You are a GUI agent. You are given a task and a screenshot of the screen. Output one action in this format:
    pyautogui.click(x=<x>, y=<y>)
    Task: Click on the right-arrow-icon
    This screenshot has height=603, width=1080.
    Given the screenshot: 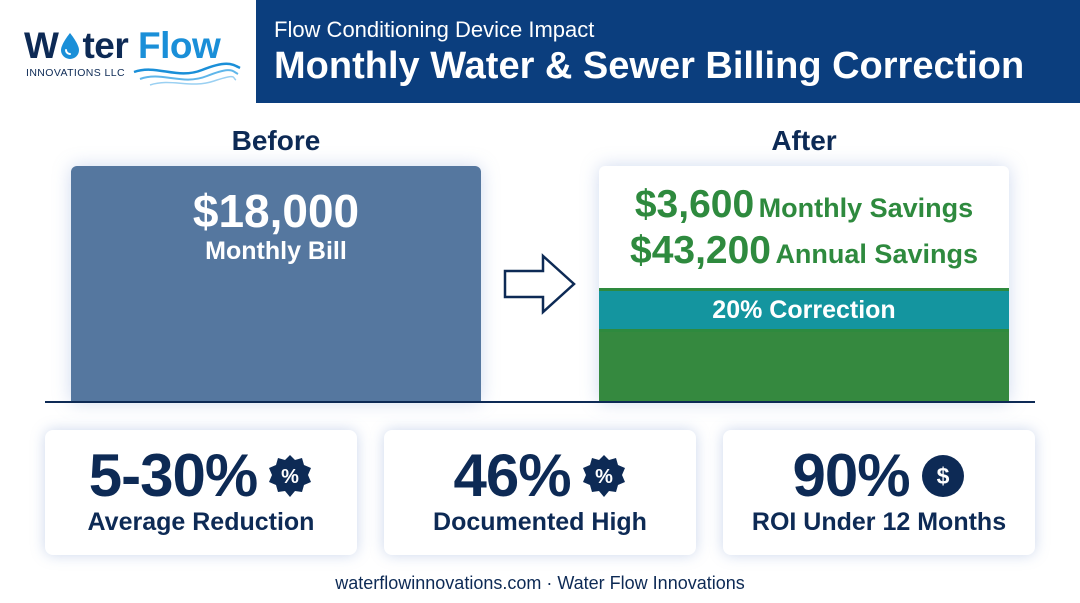 What is the action you would take?
    pyautogui.click(x=539, y=284)
    